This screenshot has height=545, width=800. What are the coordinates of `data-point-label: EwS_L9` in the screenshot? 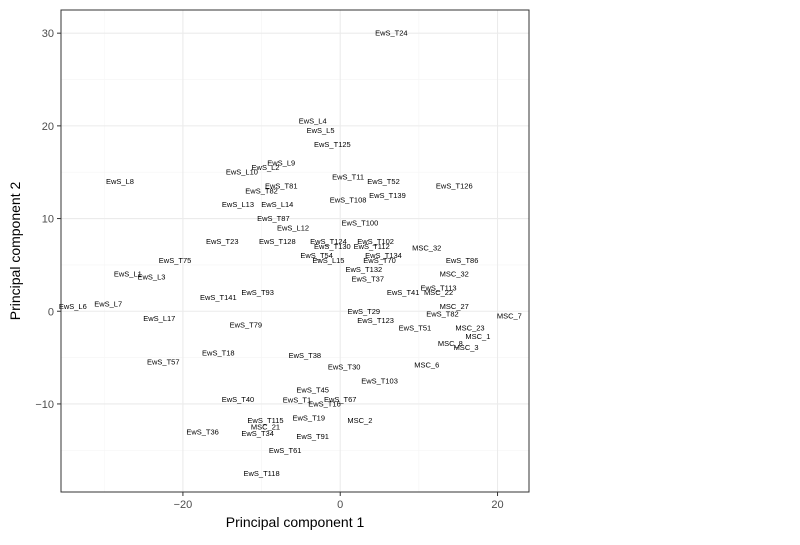 It's located at (281, 162).